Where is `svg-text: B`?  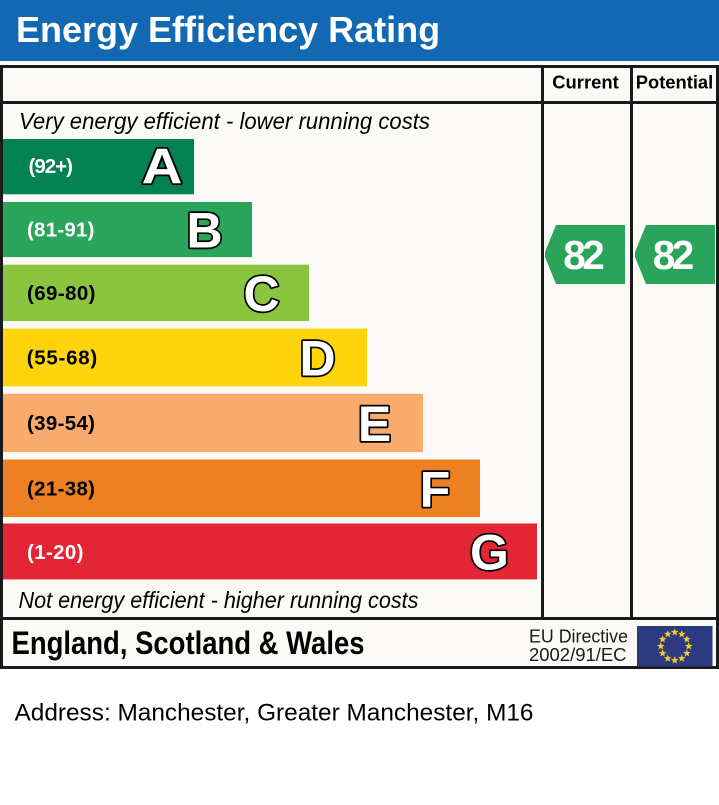
svg-text: B is located at coordinates (204, 231).